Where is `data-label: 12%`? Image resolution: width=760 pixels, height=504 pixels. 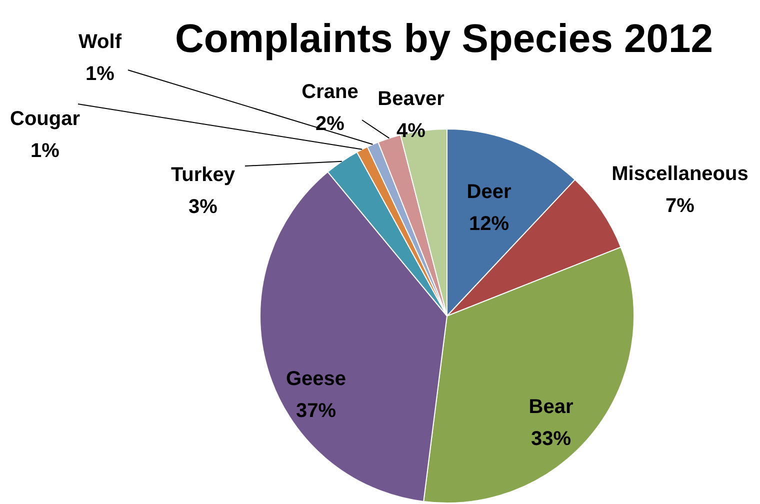
data-label: 12% is located at coordinates (489, 224).